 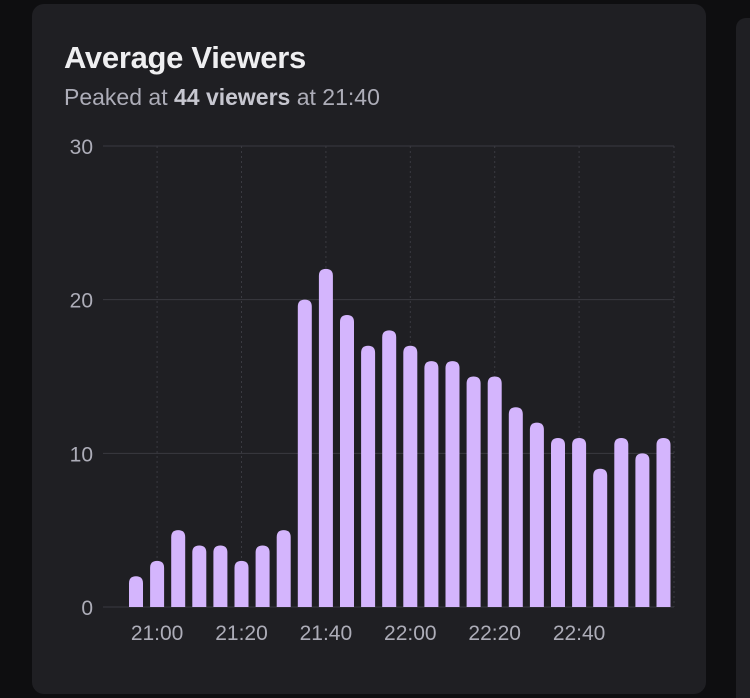 I want to click on chart-subtitle: Peaked at 44 viewers at 21:40, so click(x=222, y=97).